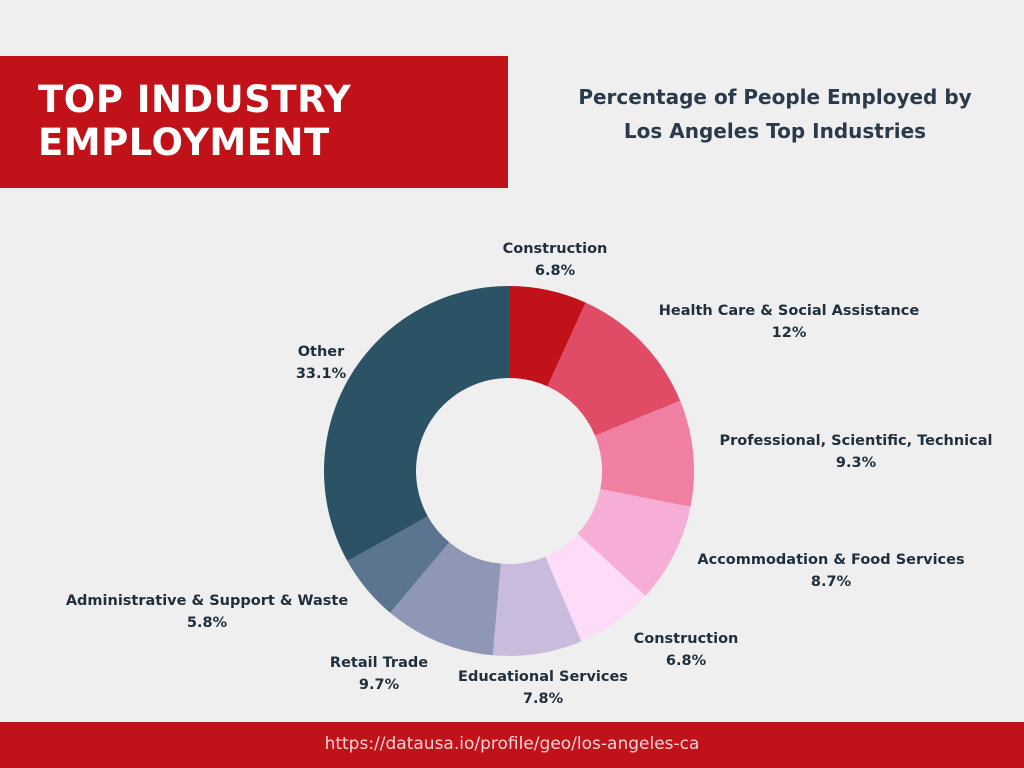  I want to click on slice-label-7: Retail Trade 9.7%, so click(379, 674).